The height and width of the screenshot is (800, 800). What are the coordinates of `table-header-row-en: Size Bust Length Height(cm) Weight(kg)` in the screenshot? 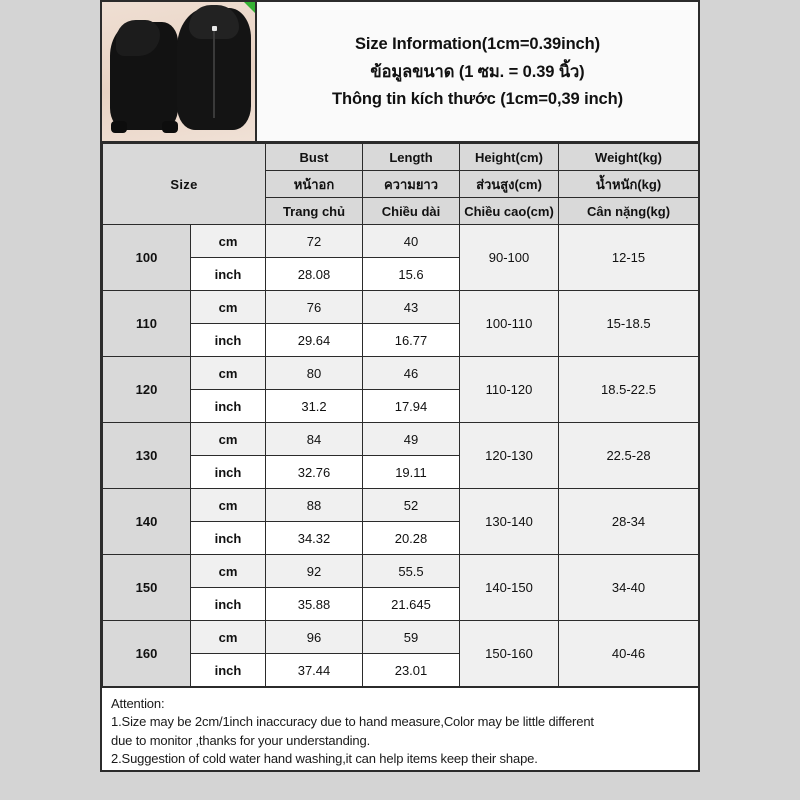 It's located at (400, 184).